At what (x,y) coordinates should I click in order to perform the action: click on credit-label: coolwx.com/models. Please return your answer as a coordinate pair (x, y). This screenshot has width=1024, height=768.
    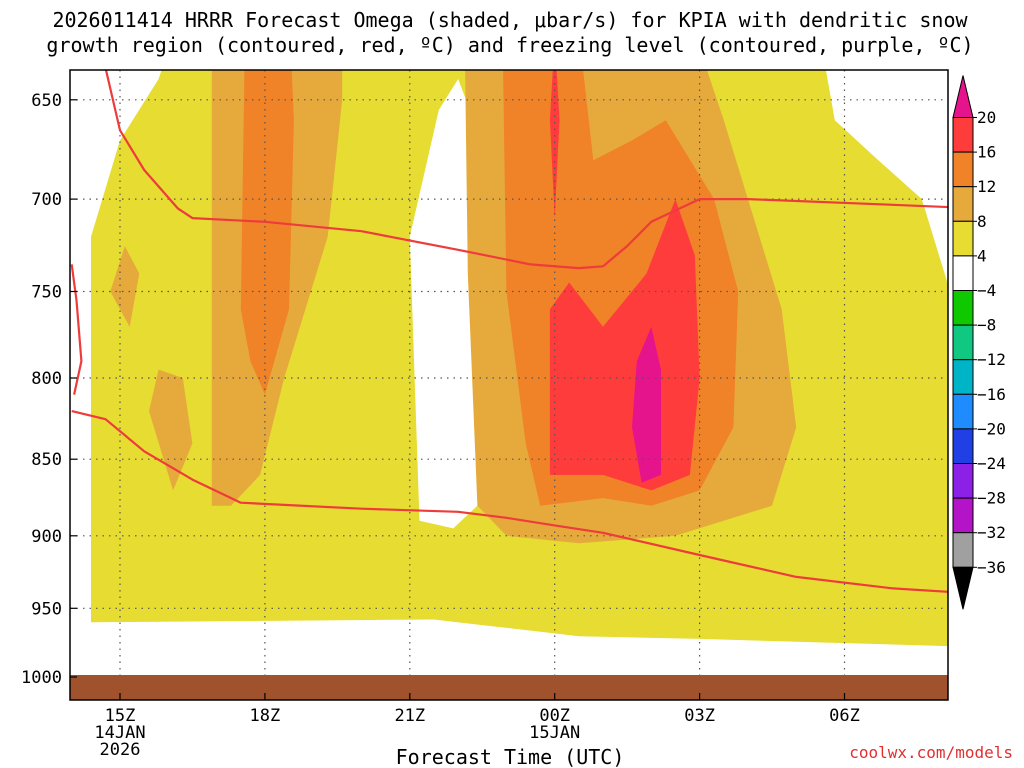
    Looking at the image, I should click on (931, 752).